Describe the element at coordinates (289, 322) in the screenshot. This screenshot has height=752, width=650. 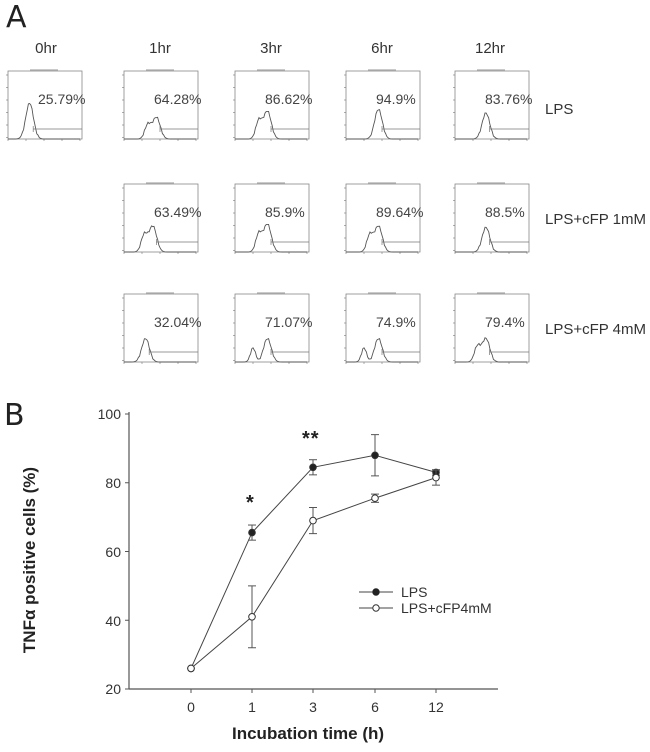
I see `positive-percentage: 71.07%` at that location.